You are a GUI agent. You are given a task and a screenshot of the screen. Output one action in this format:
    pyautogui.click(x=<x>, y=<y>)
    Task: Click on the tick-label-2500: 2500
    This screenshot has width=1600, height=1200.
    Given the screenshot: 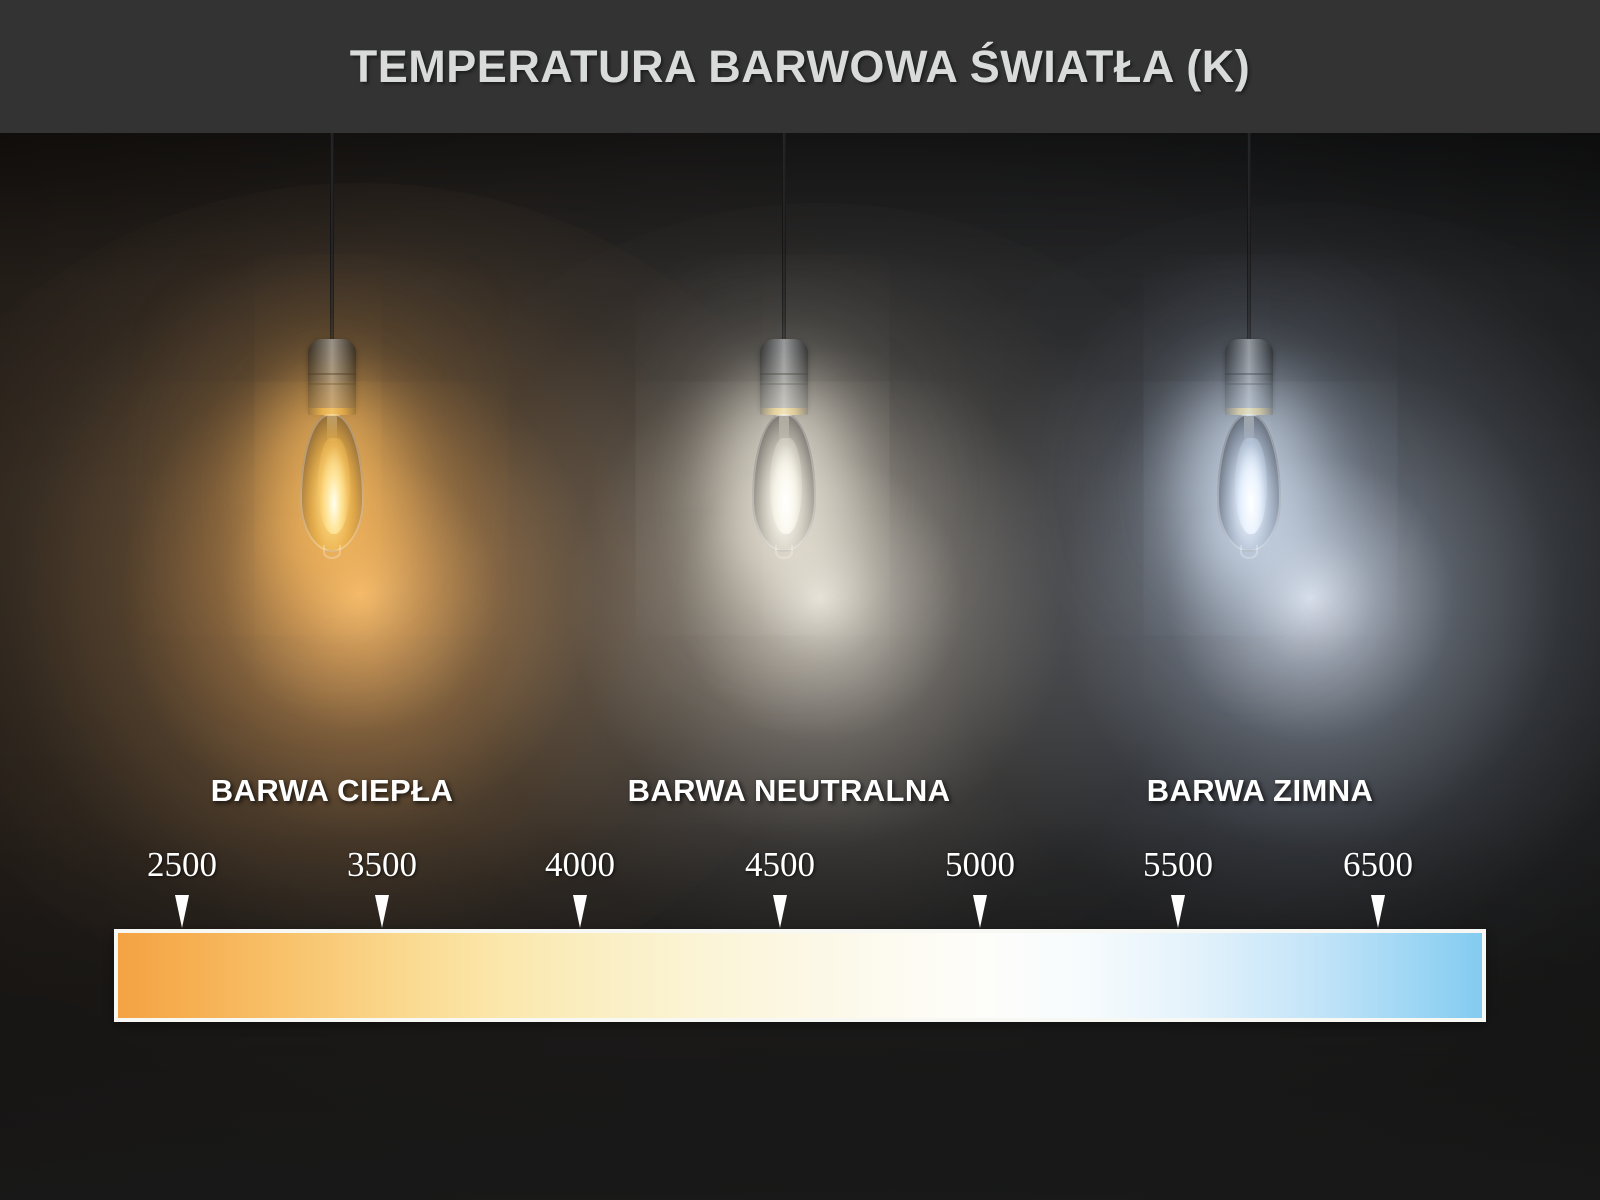 What is the action you would take?
    pyautogui.click(x=182, y=864)
    